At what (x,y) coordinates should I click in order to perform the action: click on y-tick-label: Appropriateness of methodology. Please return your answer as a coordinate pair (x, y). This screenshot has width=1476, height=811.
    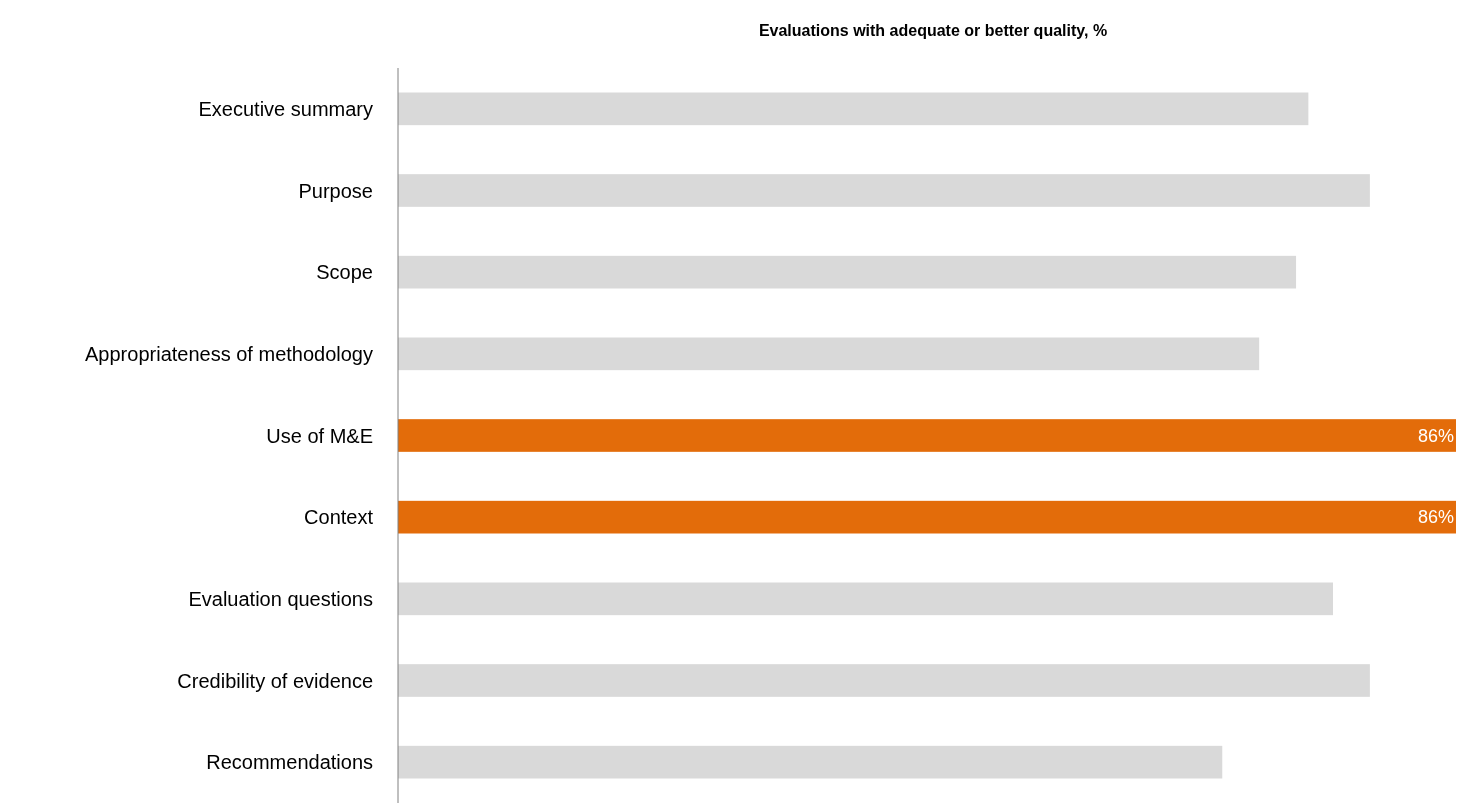
    Looking at the image, I should click on (229, 353).